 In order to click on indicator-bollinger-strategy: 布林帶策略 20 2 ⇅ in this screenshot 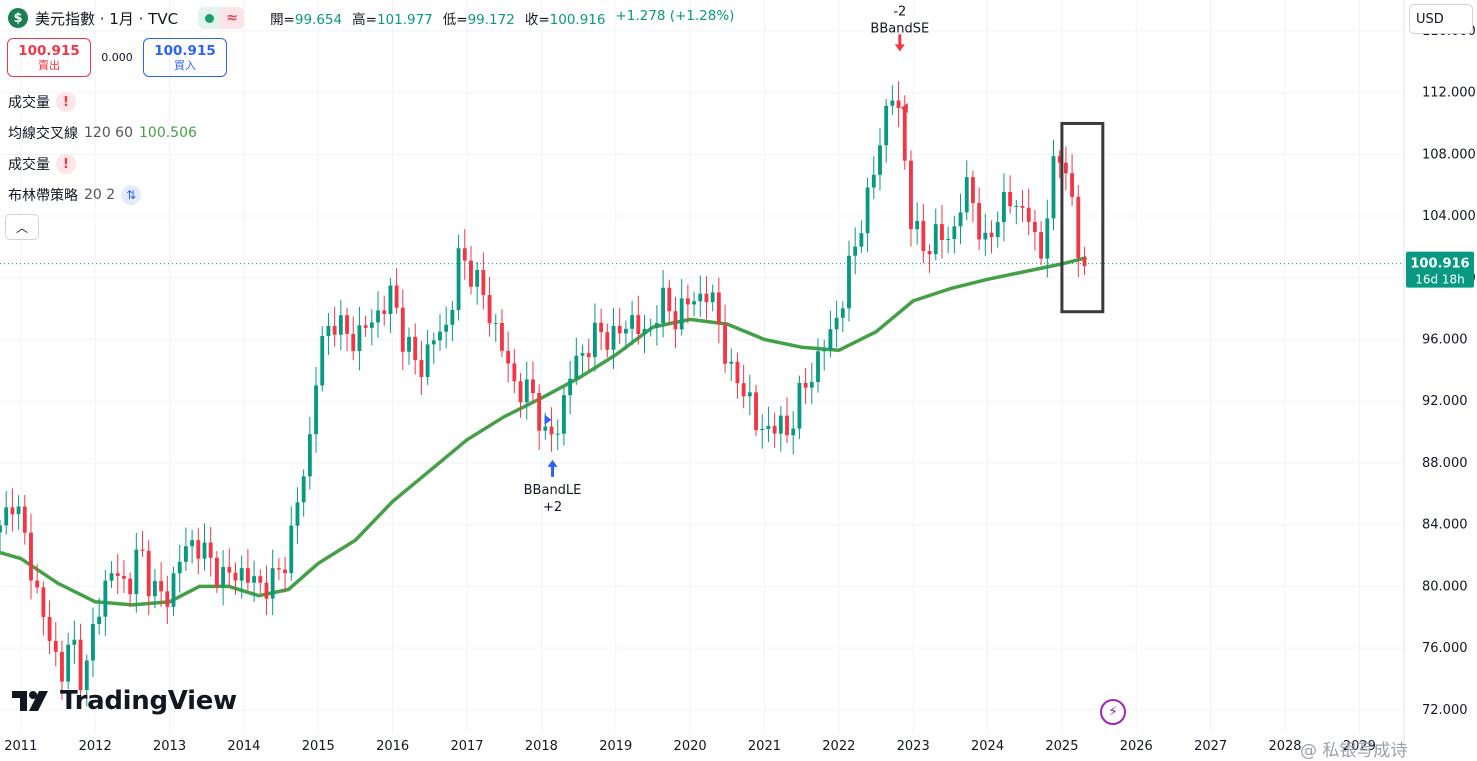, I will do `click(75, 195)`.